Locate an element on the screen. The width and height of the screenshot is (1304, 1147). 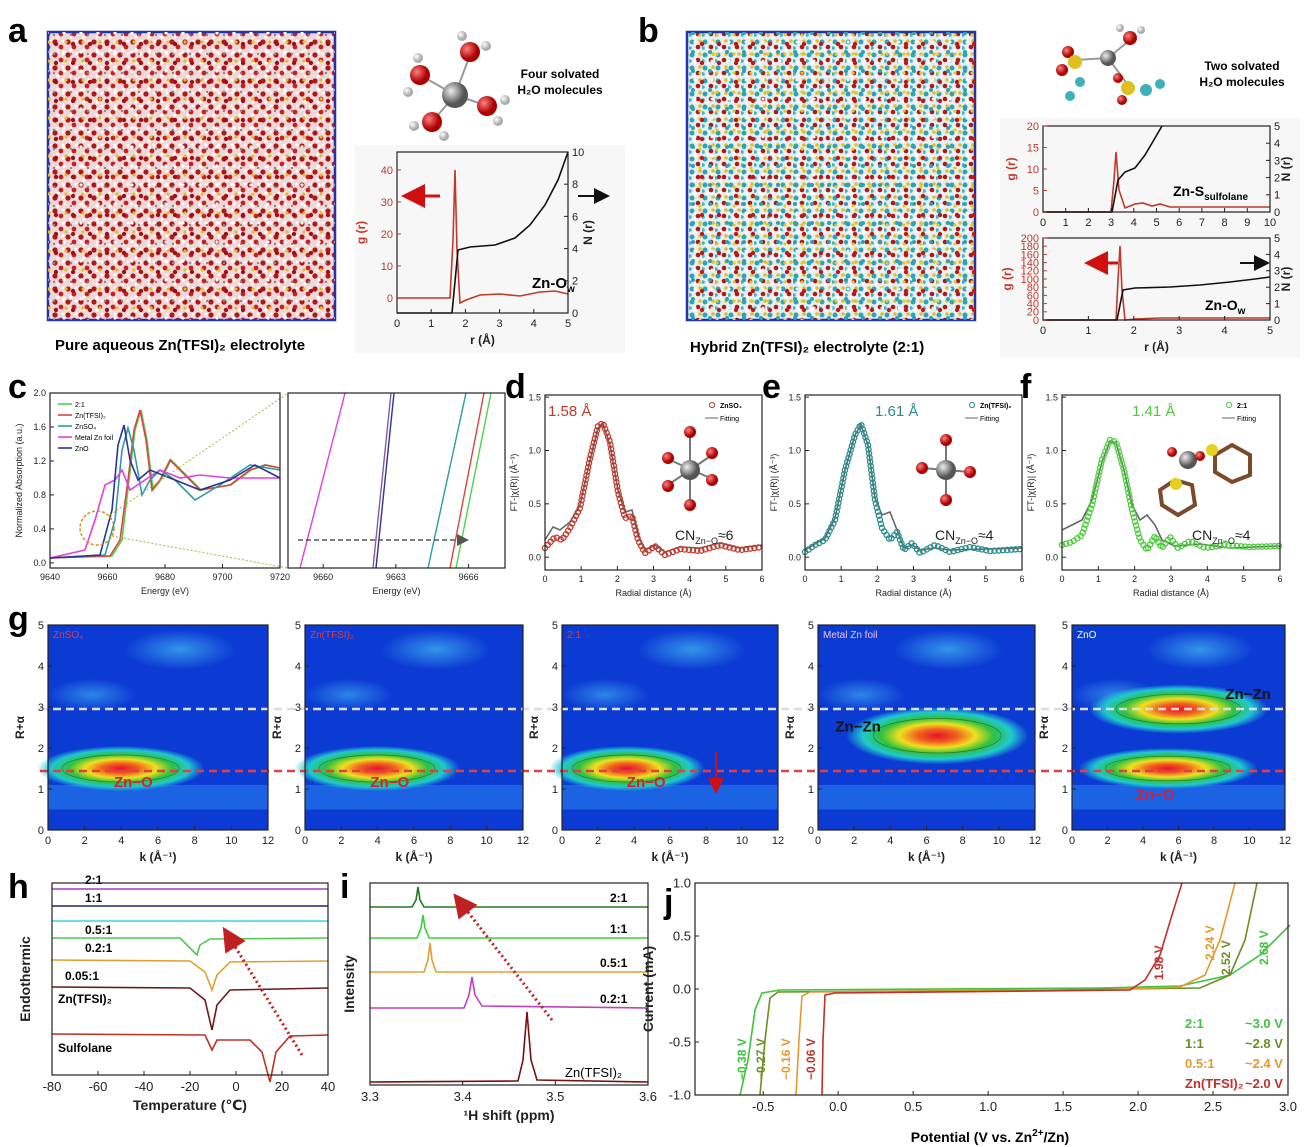
cn-main: CN is located at coordinates (1202, 535).